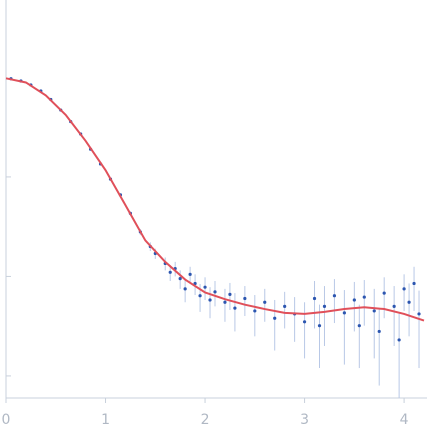 This screenshot has height=438, width=427. What do you see at coordinates (404, 420) in the screenshot?
I see `x-tick-label: 4` at bounding box center [404, 420].